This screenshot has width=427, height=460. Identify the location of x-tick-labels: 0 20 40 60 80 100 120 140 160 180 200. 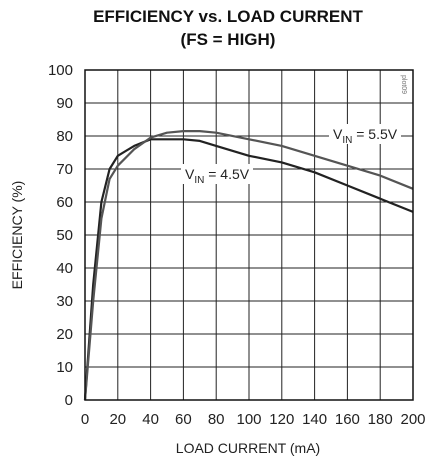
(253, 419).